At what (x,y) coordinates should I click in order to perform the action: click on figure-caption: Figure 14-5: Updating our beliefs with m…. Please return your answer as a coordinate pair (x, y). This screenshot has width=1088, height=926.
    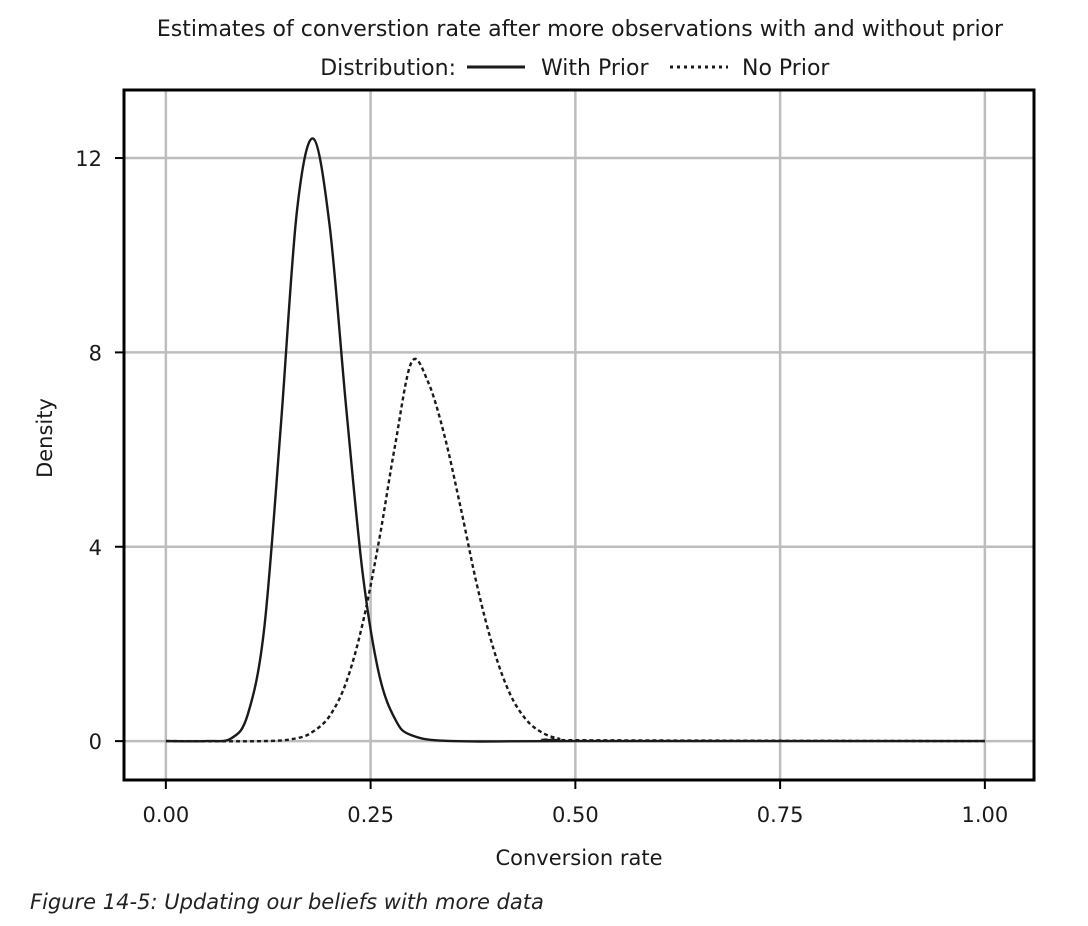
    Looking at the image, I should click on (287, 902).